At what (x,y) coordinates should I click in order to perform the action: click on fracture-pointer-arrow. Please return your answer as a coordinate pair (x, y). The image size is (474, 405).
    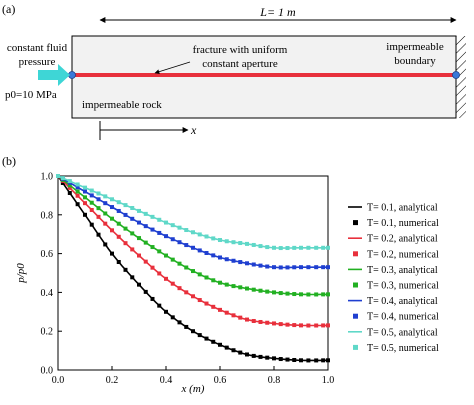
    Looking at the image, I should click on (172, 67).